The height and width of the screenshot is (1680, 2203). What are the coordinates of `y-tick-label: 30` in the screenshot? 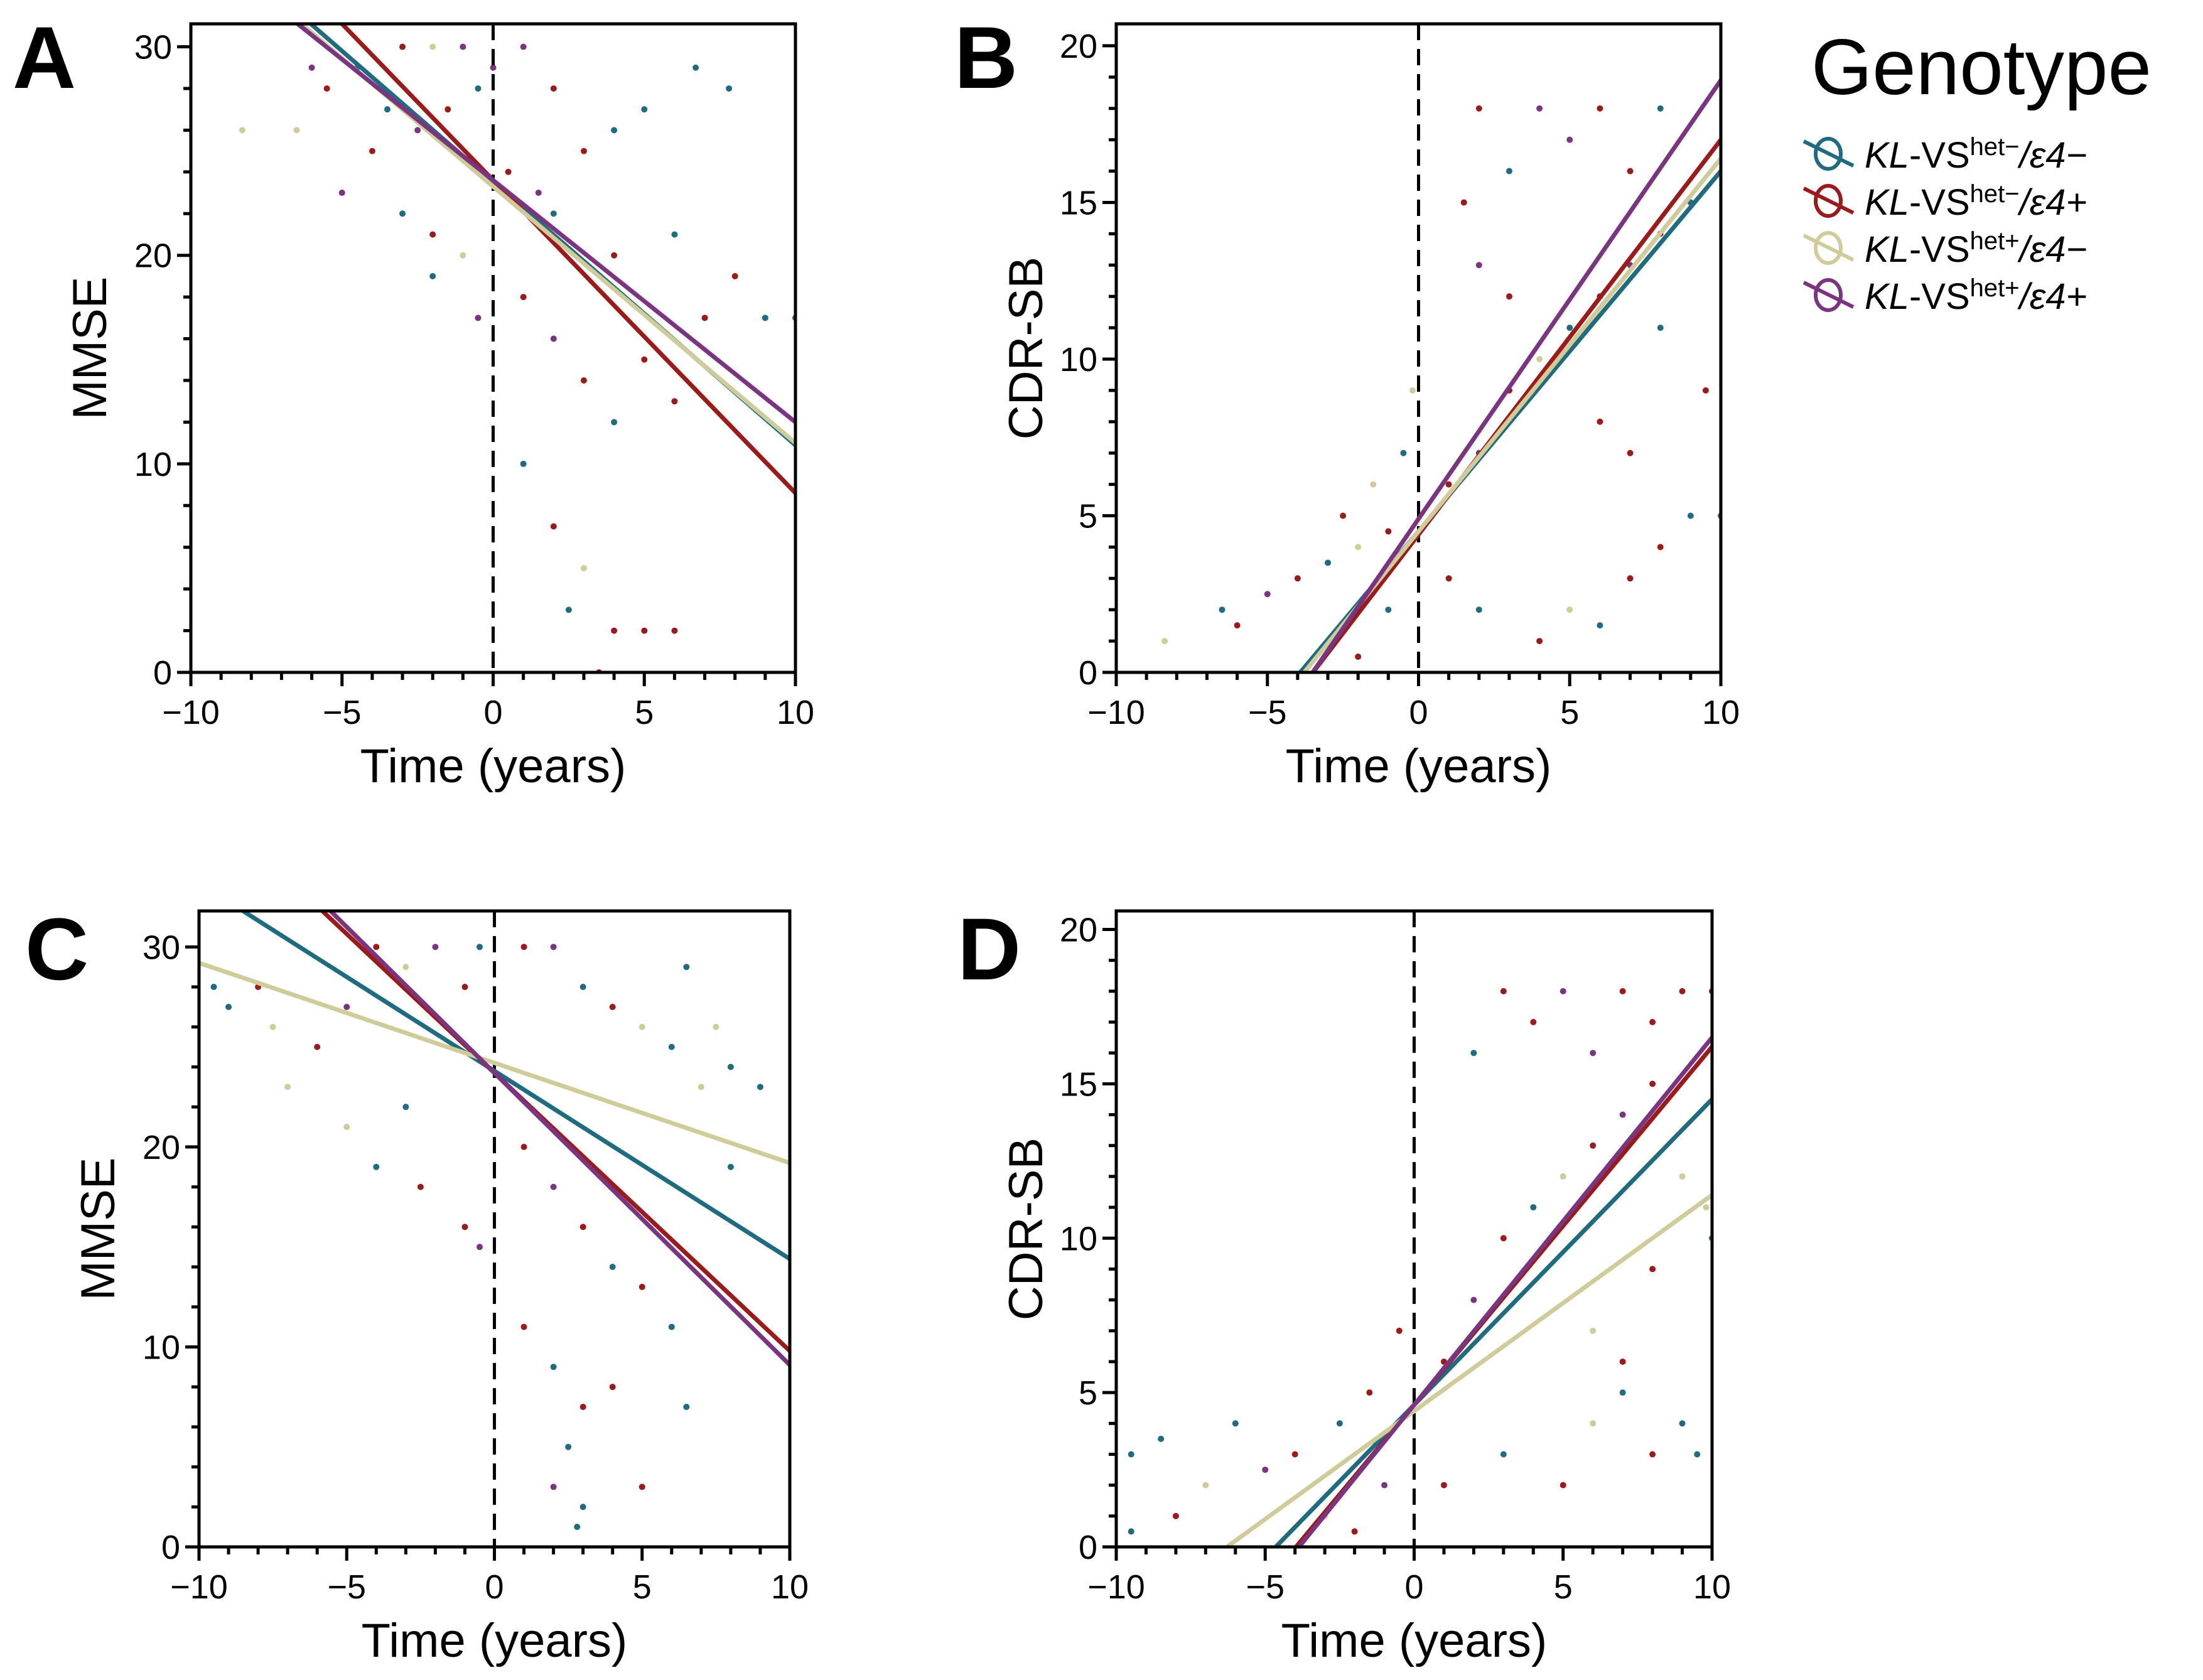 It's located at (162, 947).